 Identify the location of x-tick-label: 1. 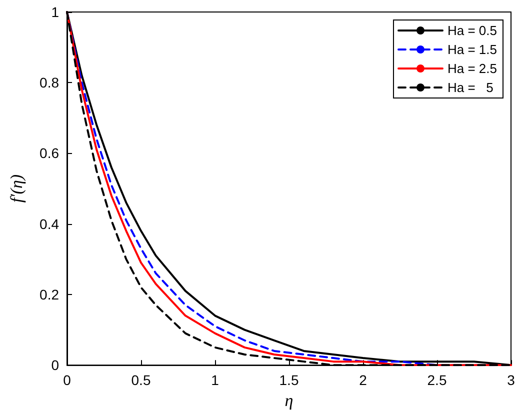
(215, 380).